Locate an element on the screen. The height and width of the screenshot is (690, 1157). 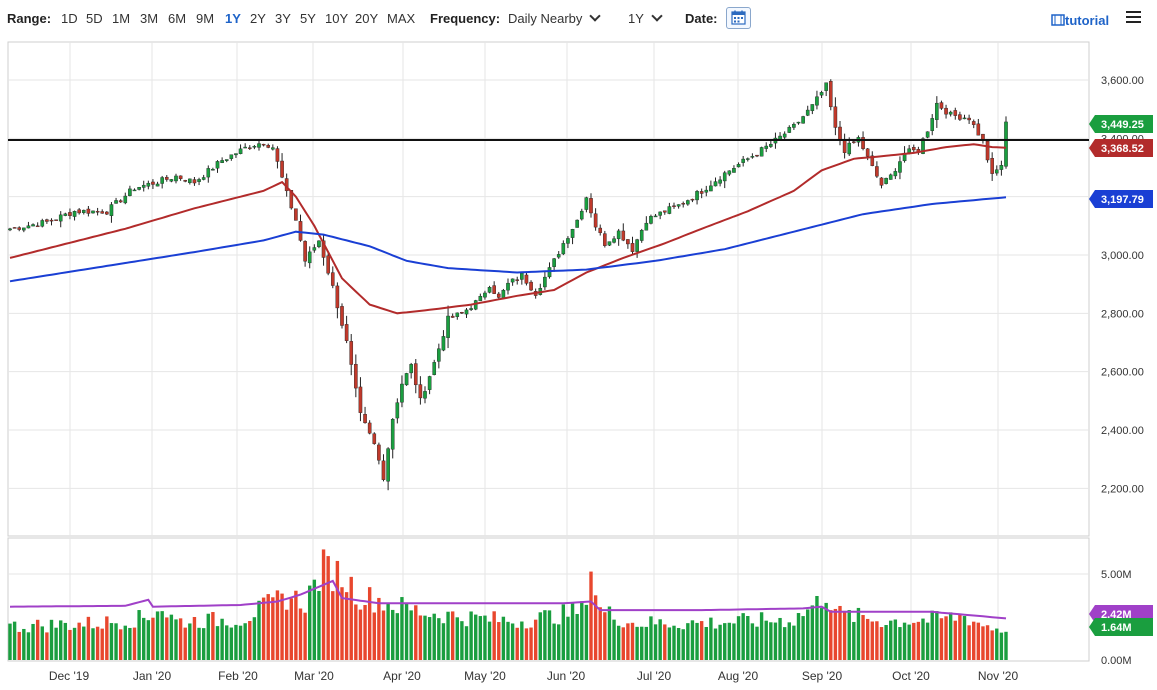
range-10y-button: 10Y is located at coordinates (337, 18).